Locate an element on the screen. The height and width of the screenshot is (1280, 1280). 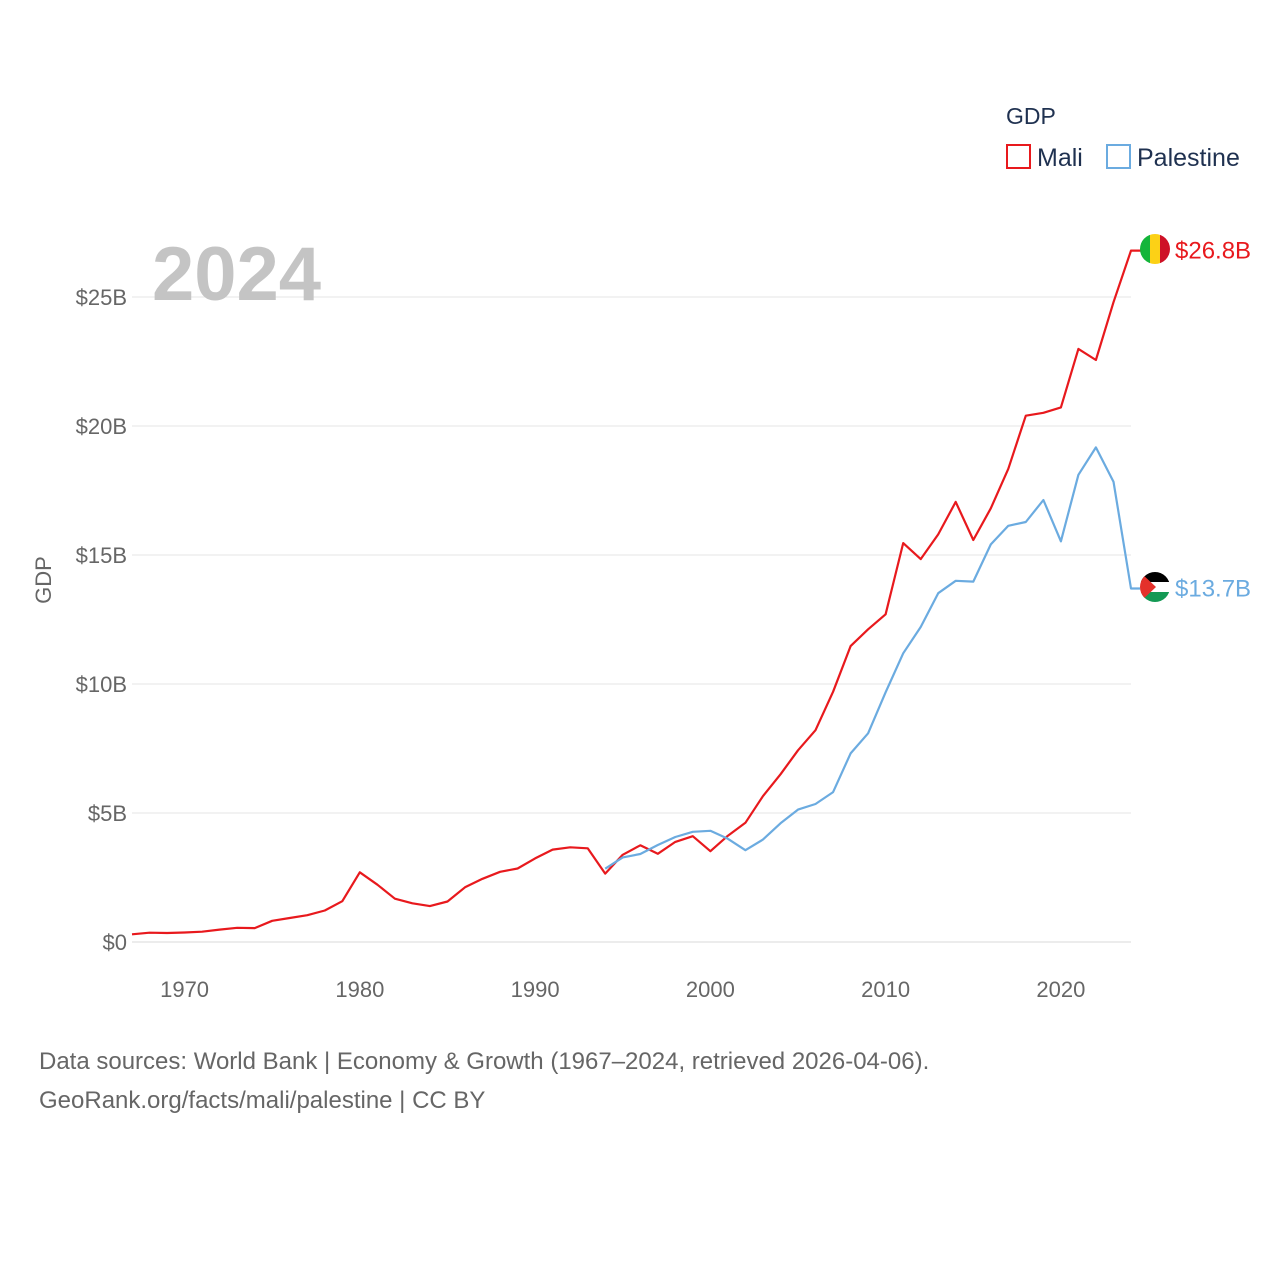
y-tick-label: $15B is located at coordinates (101, 555).